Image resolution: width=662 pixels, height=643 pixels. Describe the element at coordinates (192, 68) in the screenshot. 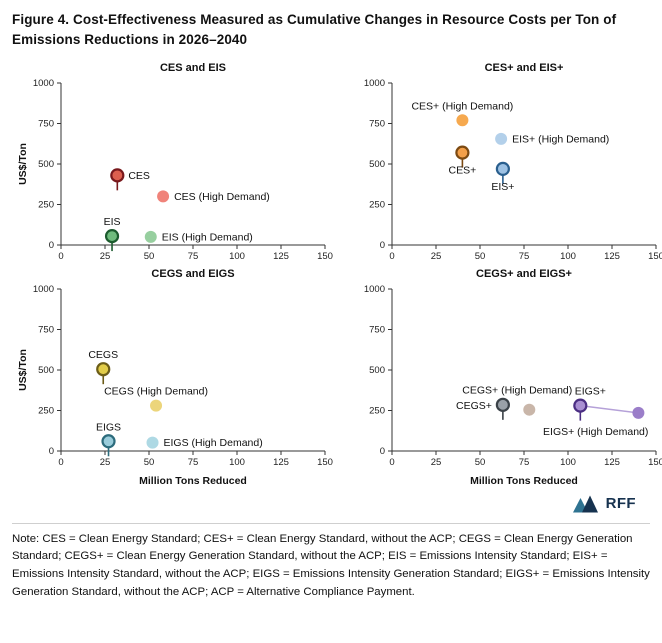

I see `svg-text: CES and EIS` at that location.